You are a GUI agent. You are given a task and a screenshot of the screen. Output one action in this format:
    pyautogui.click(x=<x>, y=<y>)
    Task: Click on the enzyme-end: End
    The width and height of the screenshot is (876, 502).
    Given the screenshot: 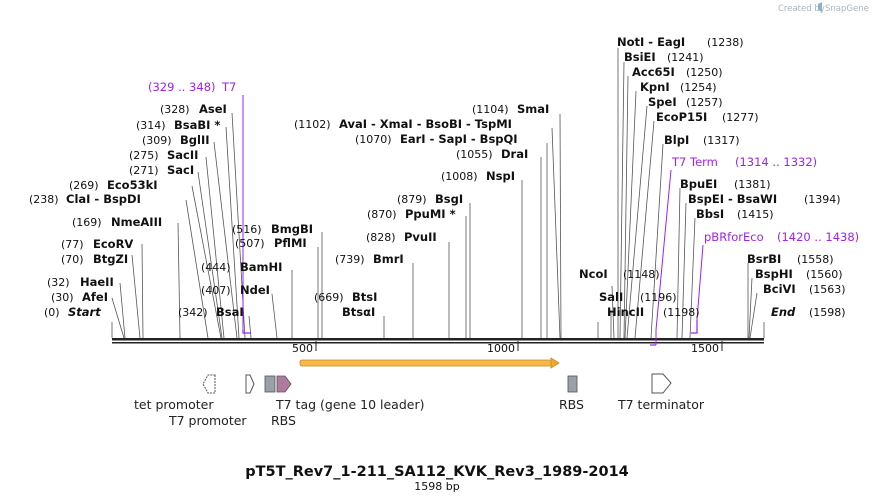 What is the action you would take?
    pyautogui.click(x=783, y=312)
    